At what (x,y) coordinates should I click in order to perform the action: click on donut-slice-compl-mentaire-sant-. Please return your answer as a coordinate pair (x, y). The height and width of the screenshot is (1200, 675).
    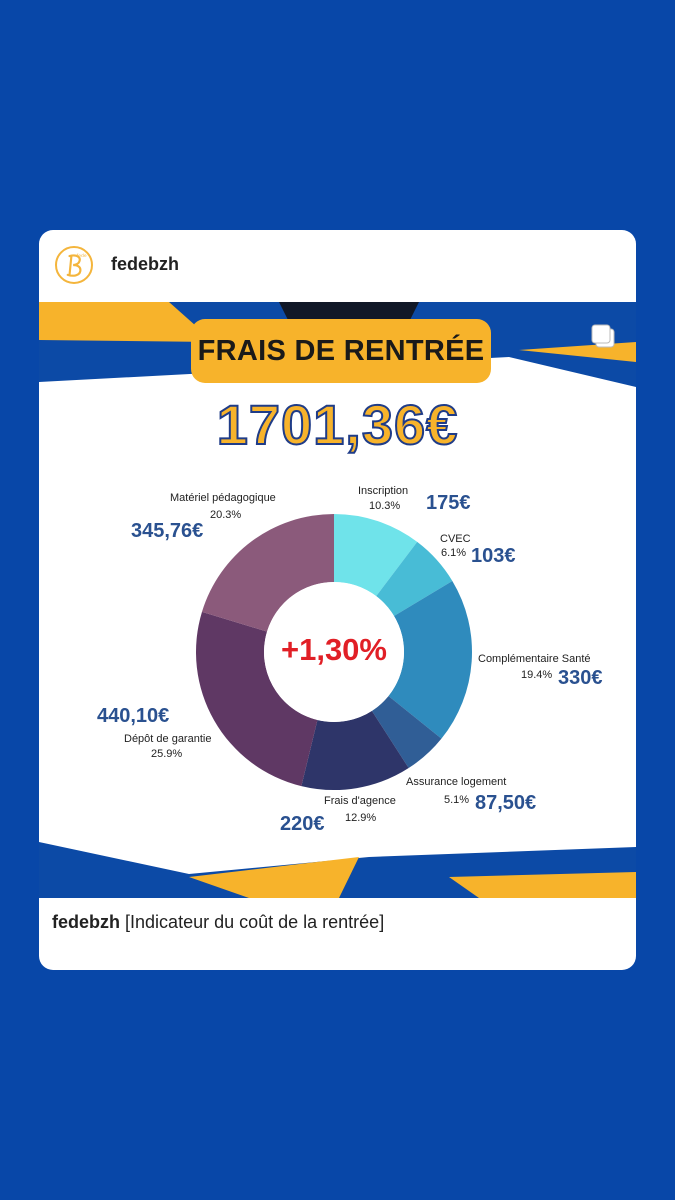
    Looking at the image, I should click on (430, 660).